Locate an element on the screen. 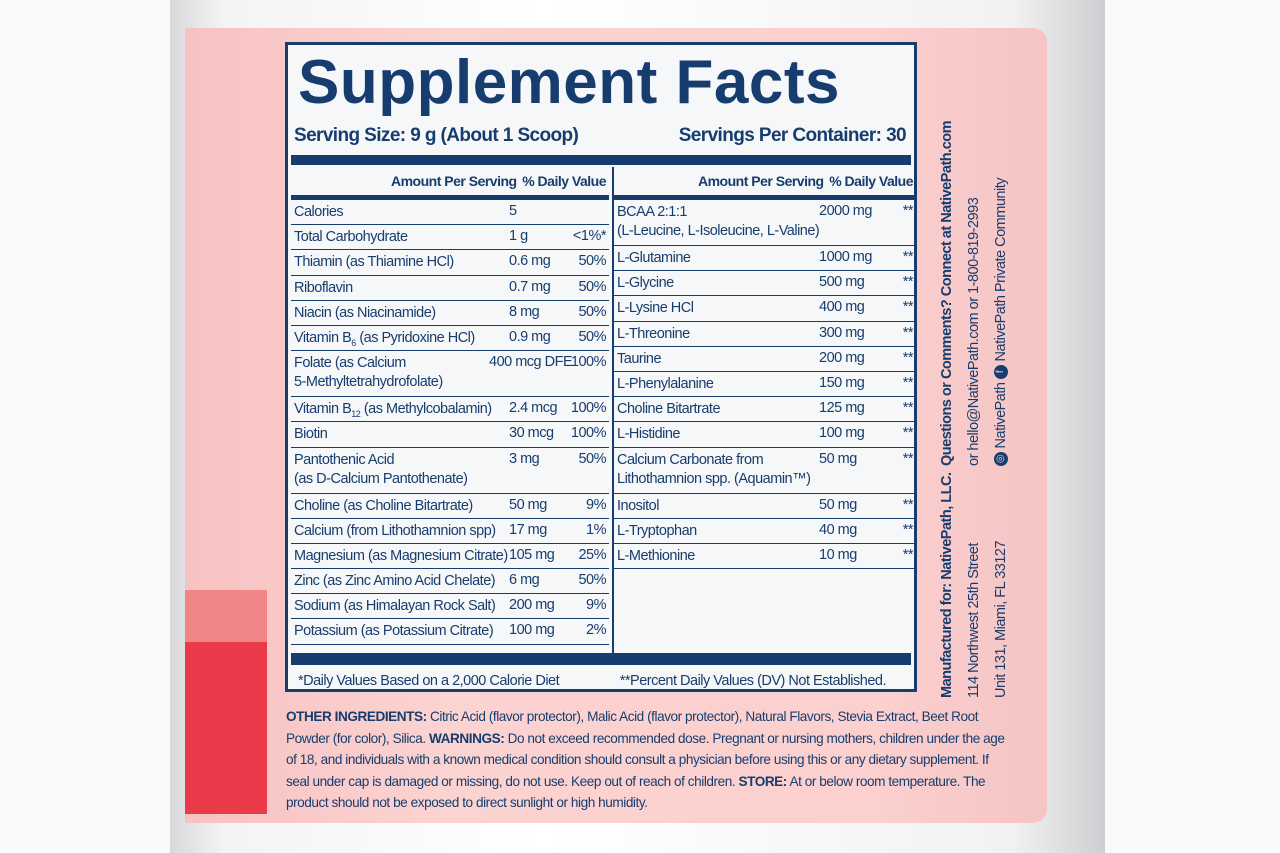 The height and width of the screenshot is (853, 1280). nutrient-amount: 150 mg is located at coordinates (842, 382).